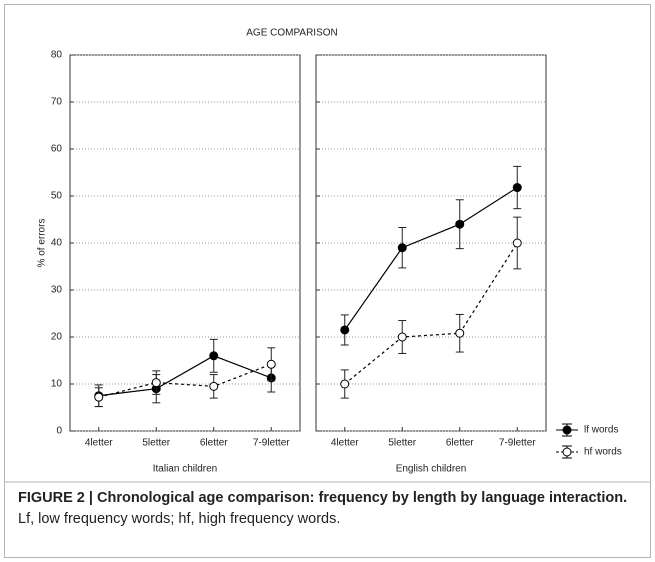 This screenshot has height=562, width=655. What do you see at coordinates (57, 149) in the screenshot?
I see `y-tick-label: 60` at bounding box center [57, 149].